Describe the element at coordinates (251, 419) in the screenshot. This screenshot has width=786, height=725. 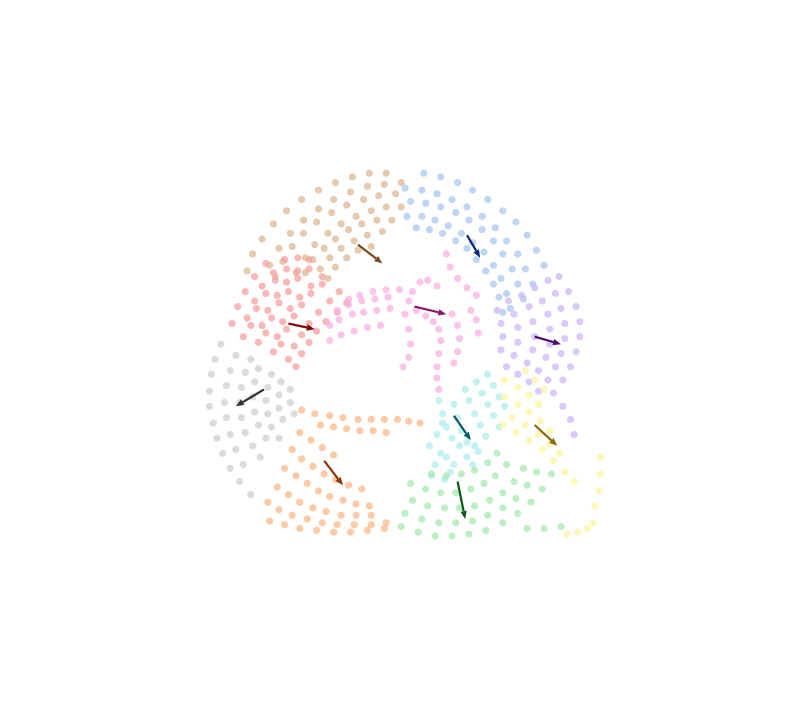
I see `cluster-lightgray` at that location.